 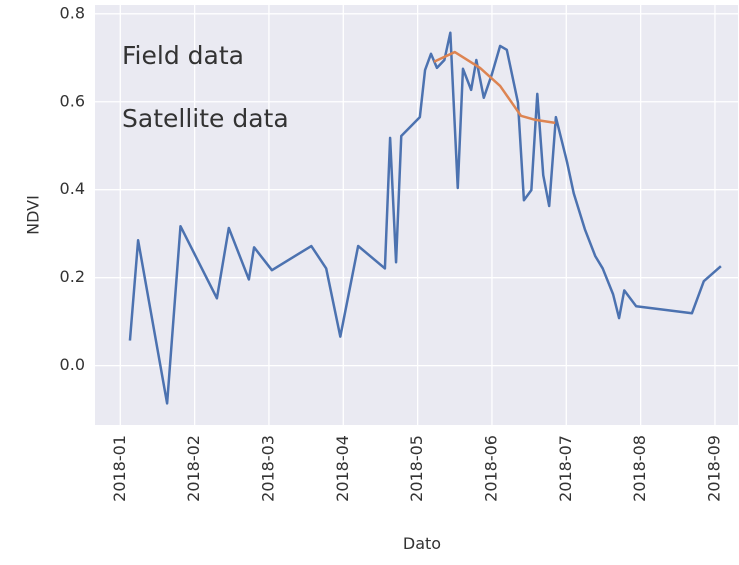 I want to click on y-tick-label: 0.6, so click(x=72, y=100).